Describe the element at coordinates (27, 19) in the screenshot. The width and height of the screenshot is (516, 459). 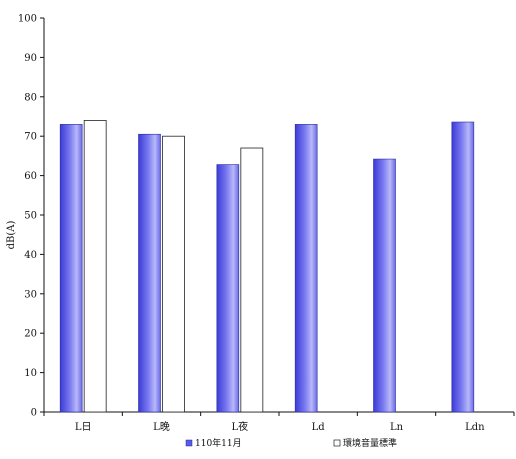
I see `y-tick-label: 100` at that location.